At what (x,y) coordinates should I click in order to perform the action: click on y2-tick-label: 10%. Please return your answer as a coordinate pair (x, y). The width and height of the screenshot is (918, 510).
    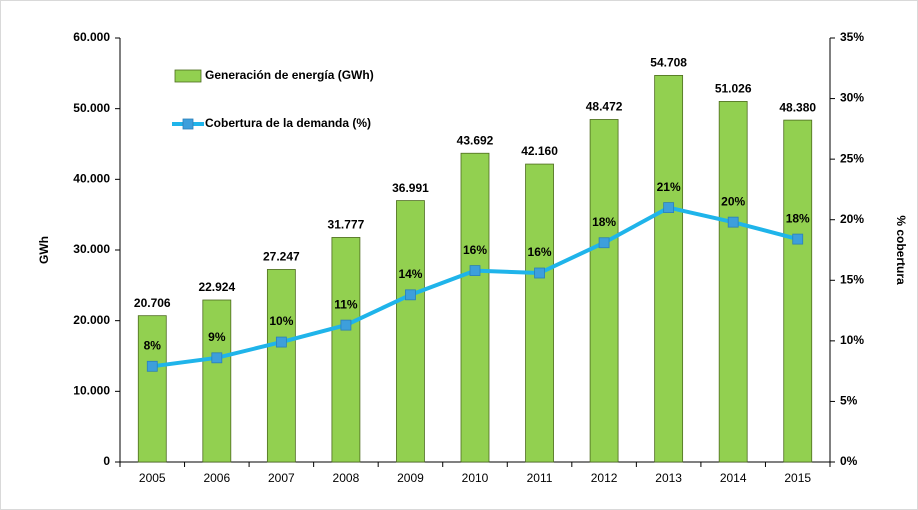
    Looking at the image, I should click on (852, 340).